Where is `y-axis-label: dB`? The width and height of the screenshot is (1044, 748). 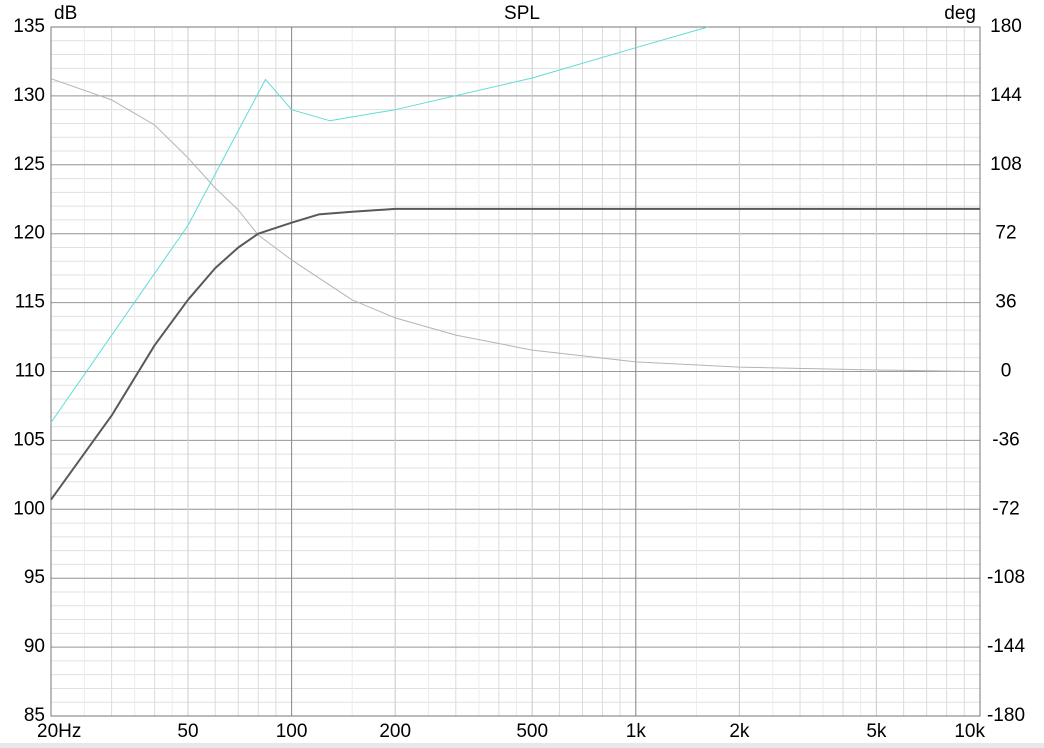
y-axis-label: dB is located at coordinates (65, 13).